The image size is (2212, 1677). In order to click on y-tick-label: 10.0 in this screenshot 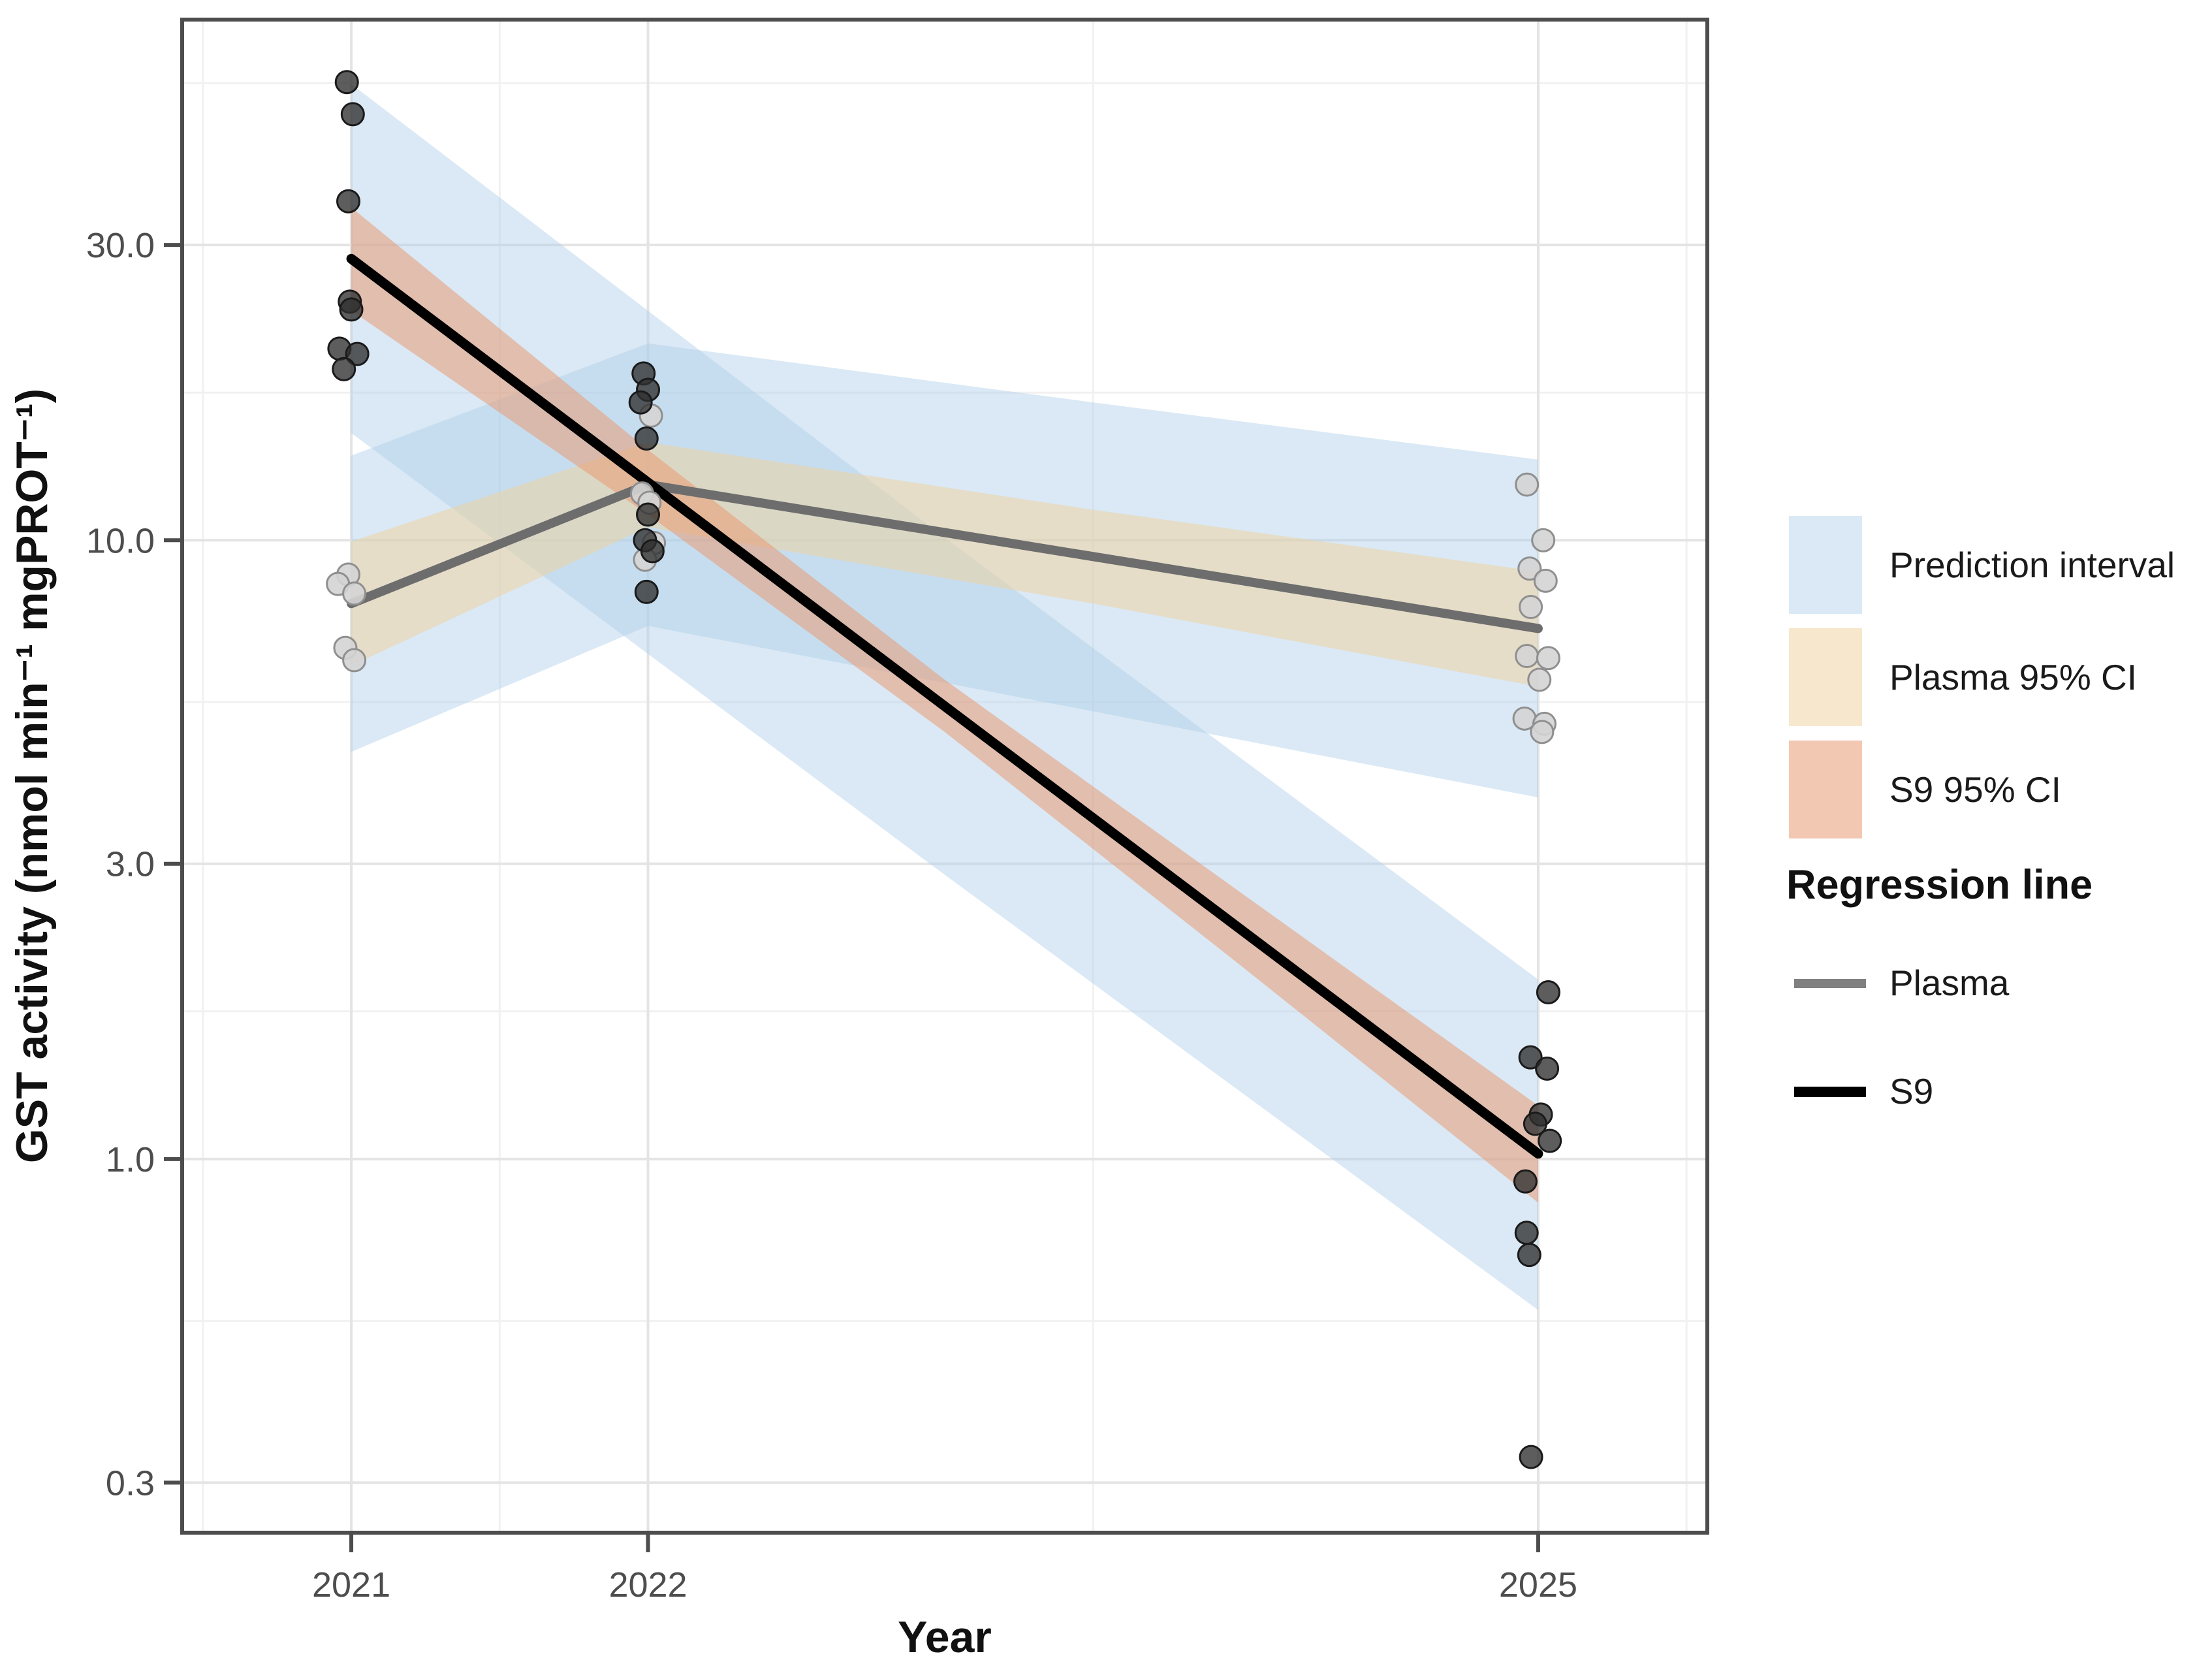, I will do `click(121, 540)`.